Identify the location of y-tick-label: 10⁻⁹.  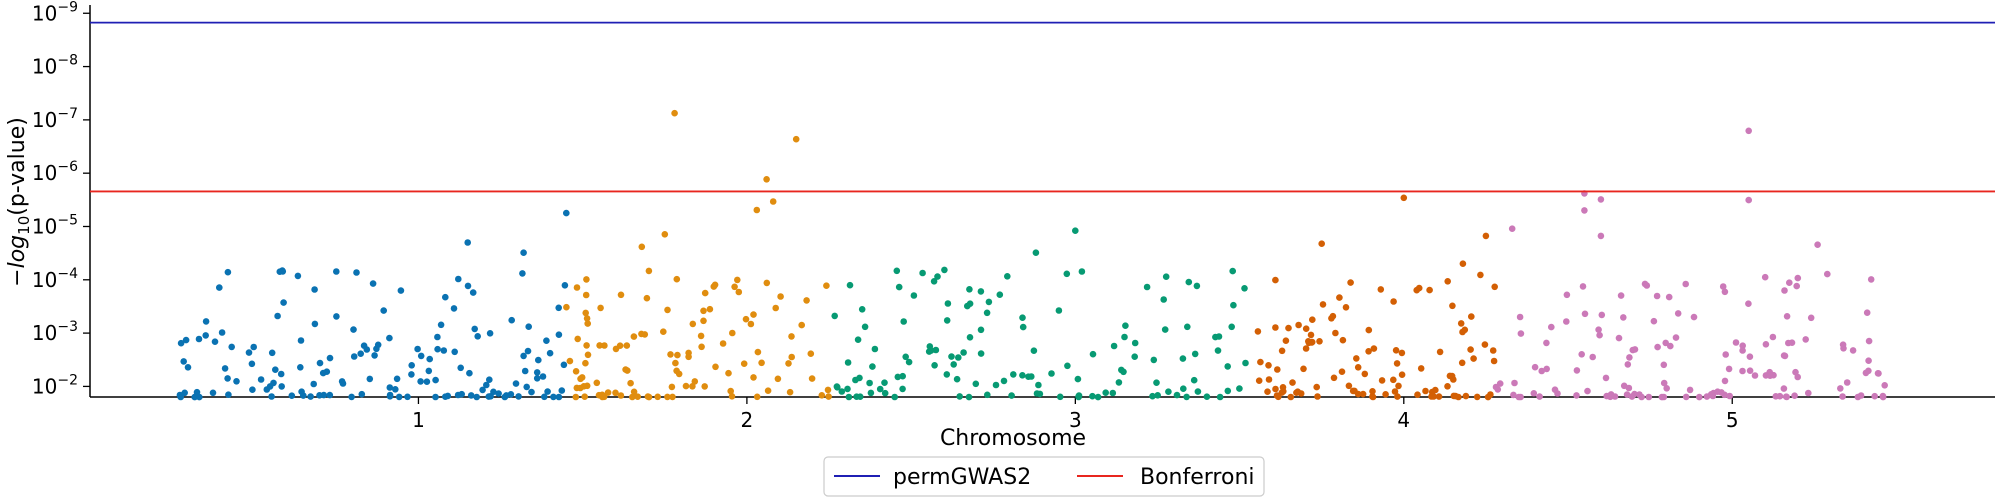
(55, 12).